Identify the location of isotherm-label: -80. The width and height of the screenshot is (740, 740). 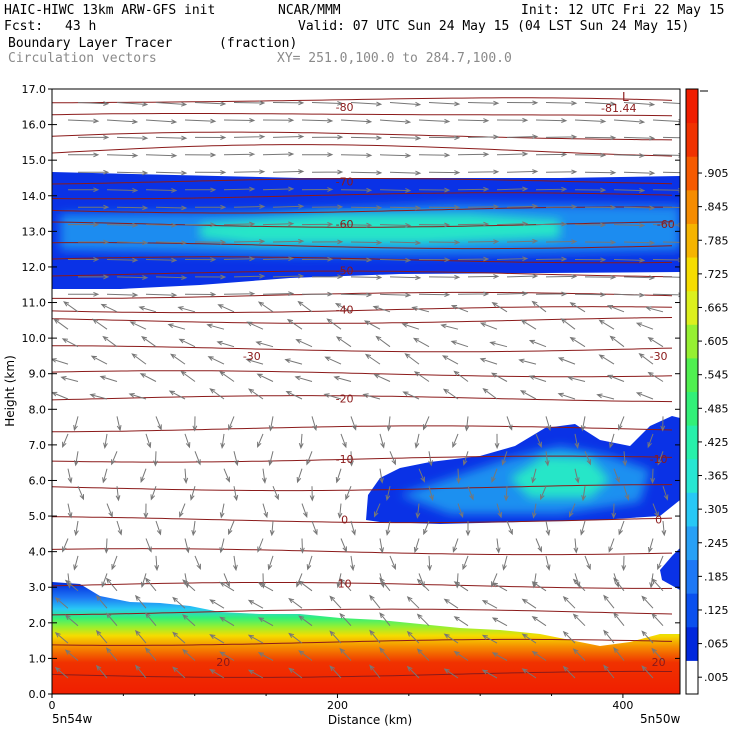
(345, 107).